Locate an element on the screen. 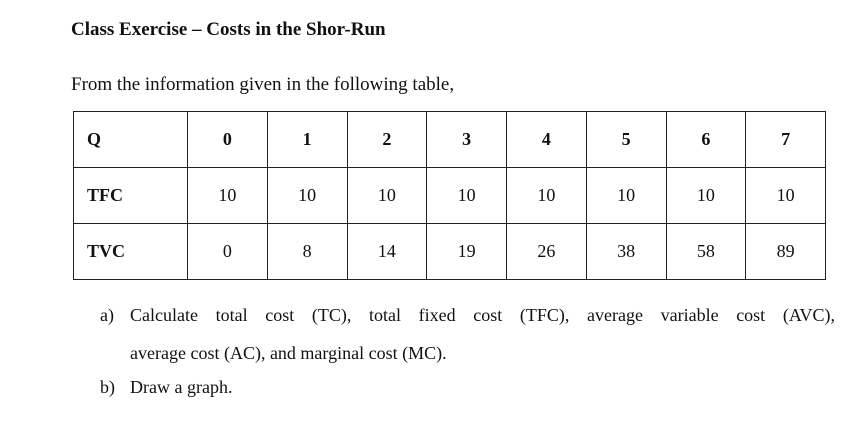  question-b-label: b) is located at coordinates (107, 387).